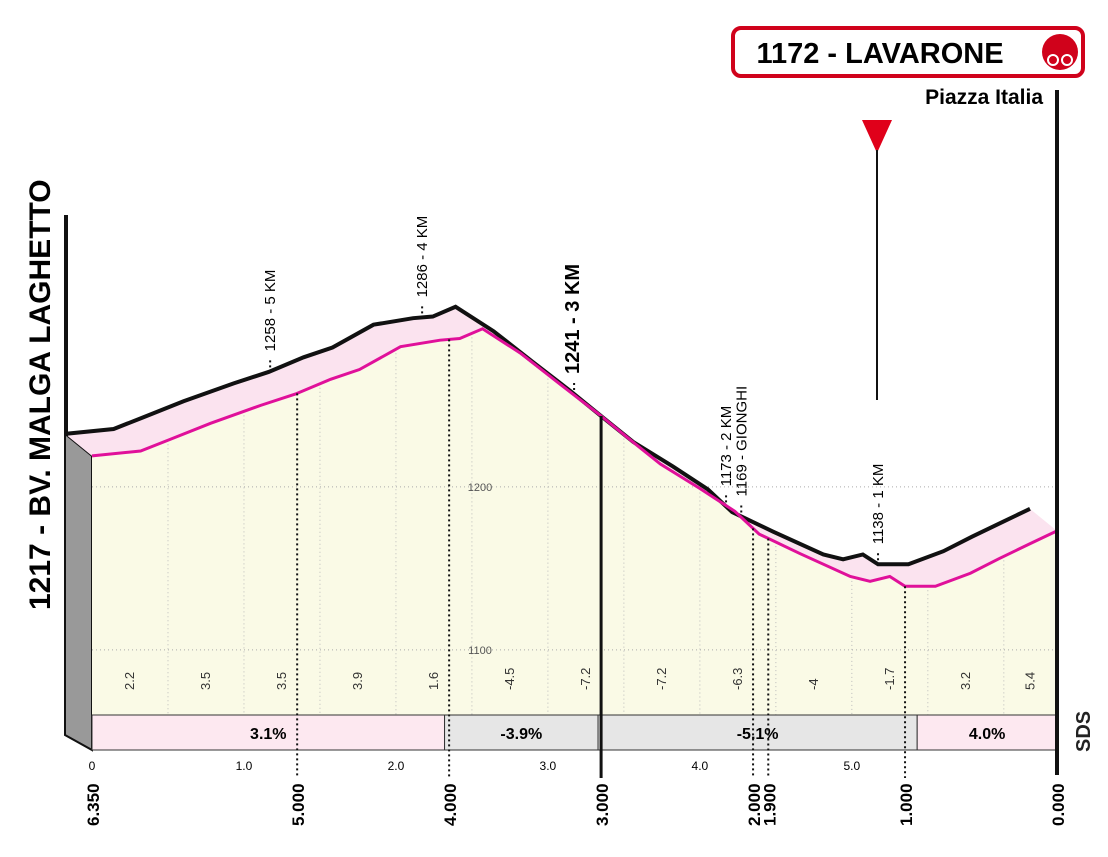 The width and height of the screenshot is (1108, 857). I want to click on gradient-label: -4.5, so click(509, 679).